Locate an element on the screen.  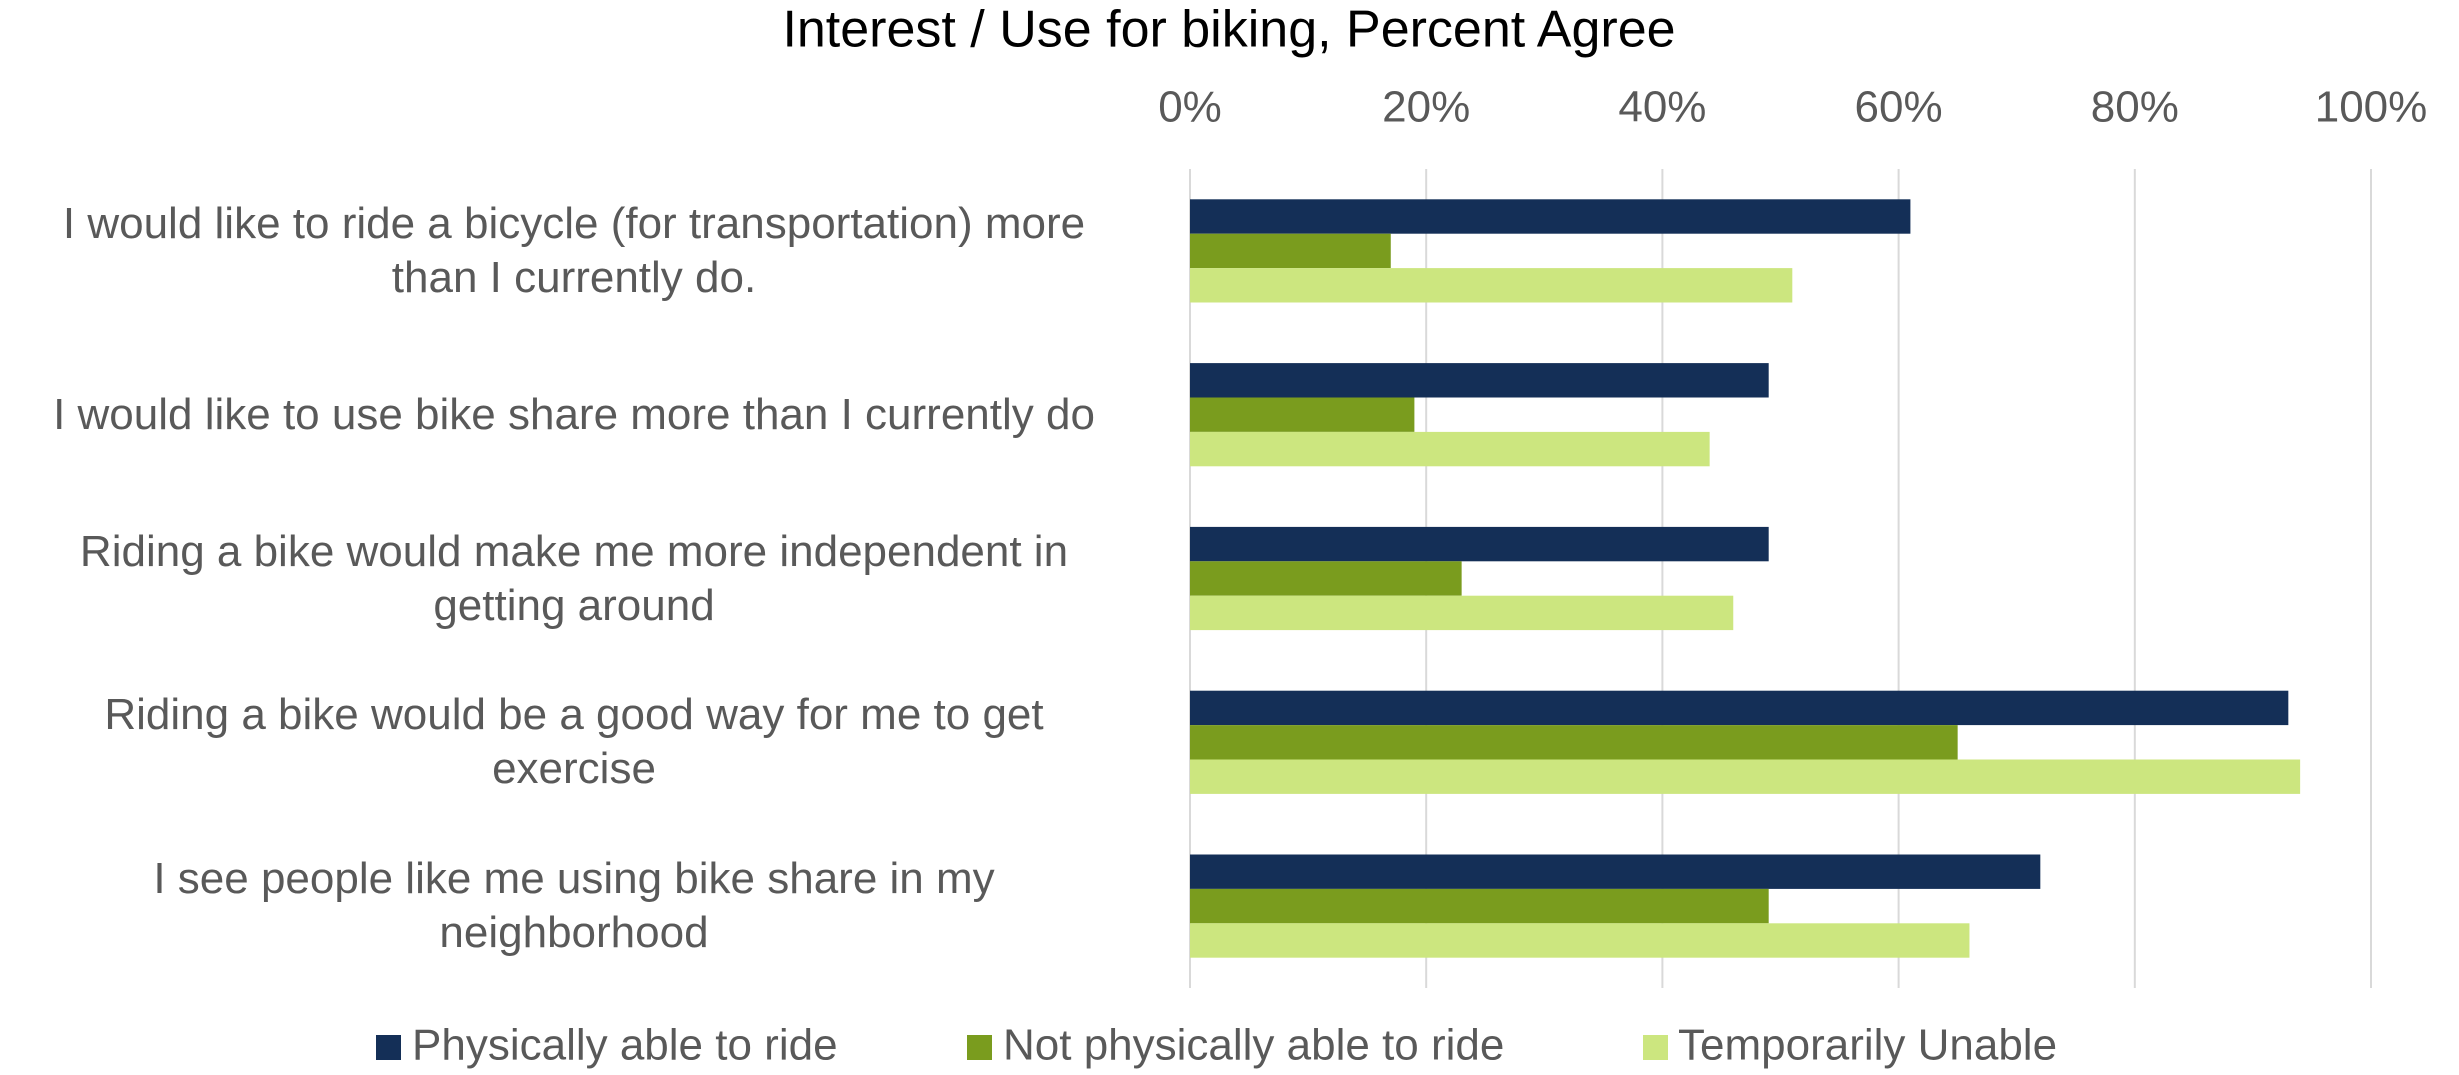
chart-title: Interest / Use for biking, Percent Agree is located at coordinates (1228, 30).